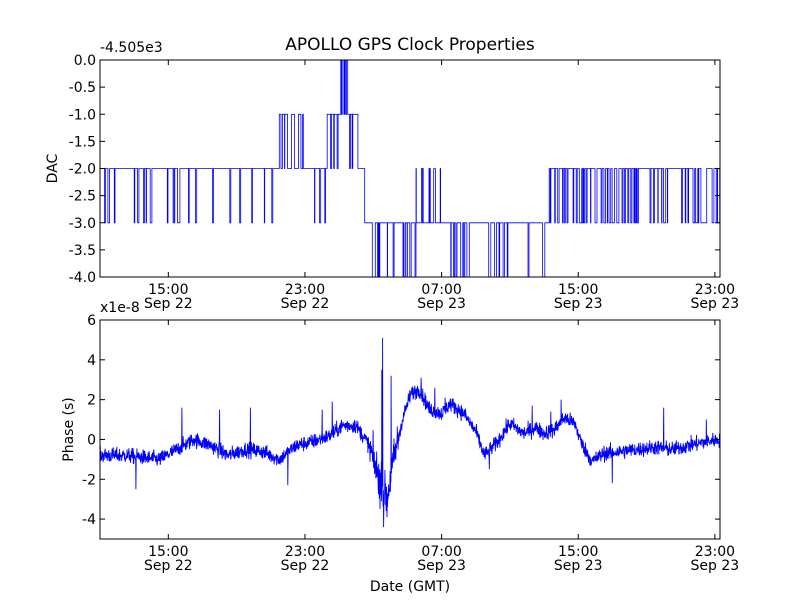  Describe the element at coordinates (91, 361) in the screenshot. I see `y-tick-label: 4` at that location.